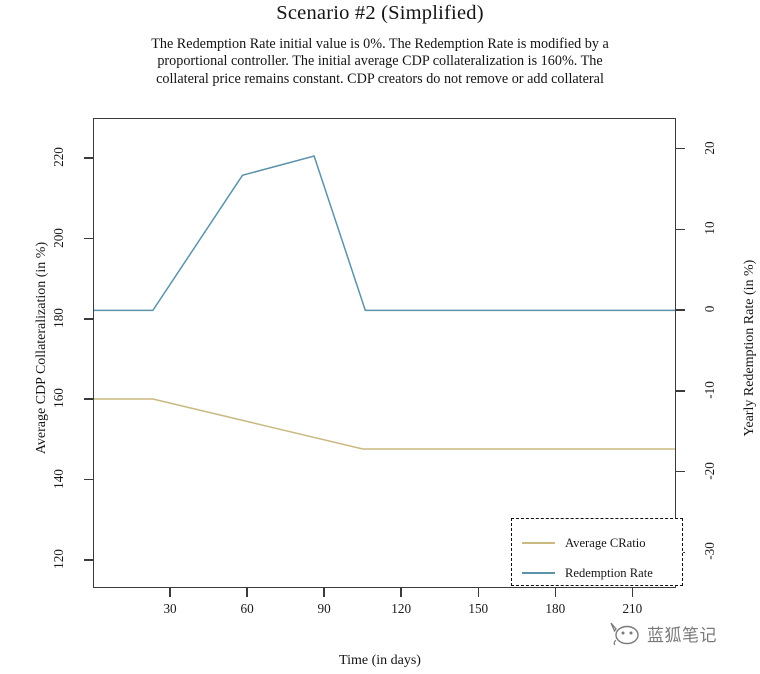 Image resolution: width=760 pixels, height=674 pixels. What do you see at coordinates (709, 148) in the screenshot?
I see `y-right-tick-label: 20` at bounding box center [709, 148].